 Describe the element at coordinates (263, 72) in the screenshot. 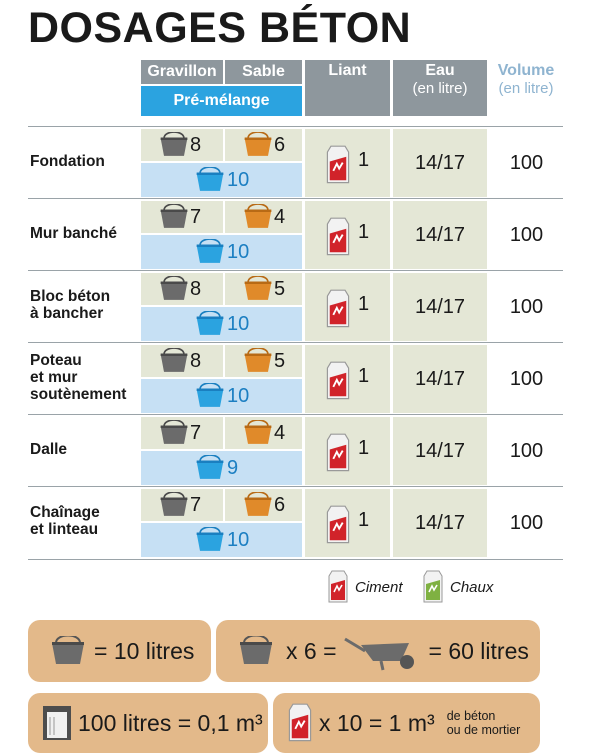

I see `header-sable: Sable` at that location.